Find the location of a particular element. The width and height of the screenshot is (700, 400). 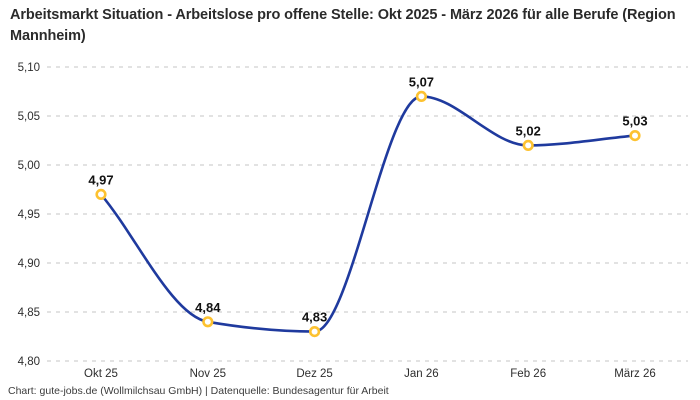

y-axis-tick-label: 4,80 is located at coordinates (29, 362).